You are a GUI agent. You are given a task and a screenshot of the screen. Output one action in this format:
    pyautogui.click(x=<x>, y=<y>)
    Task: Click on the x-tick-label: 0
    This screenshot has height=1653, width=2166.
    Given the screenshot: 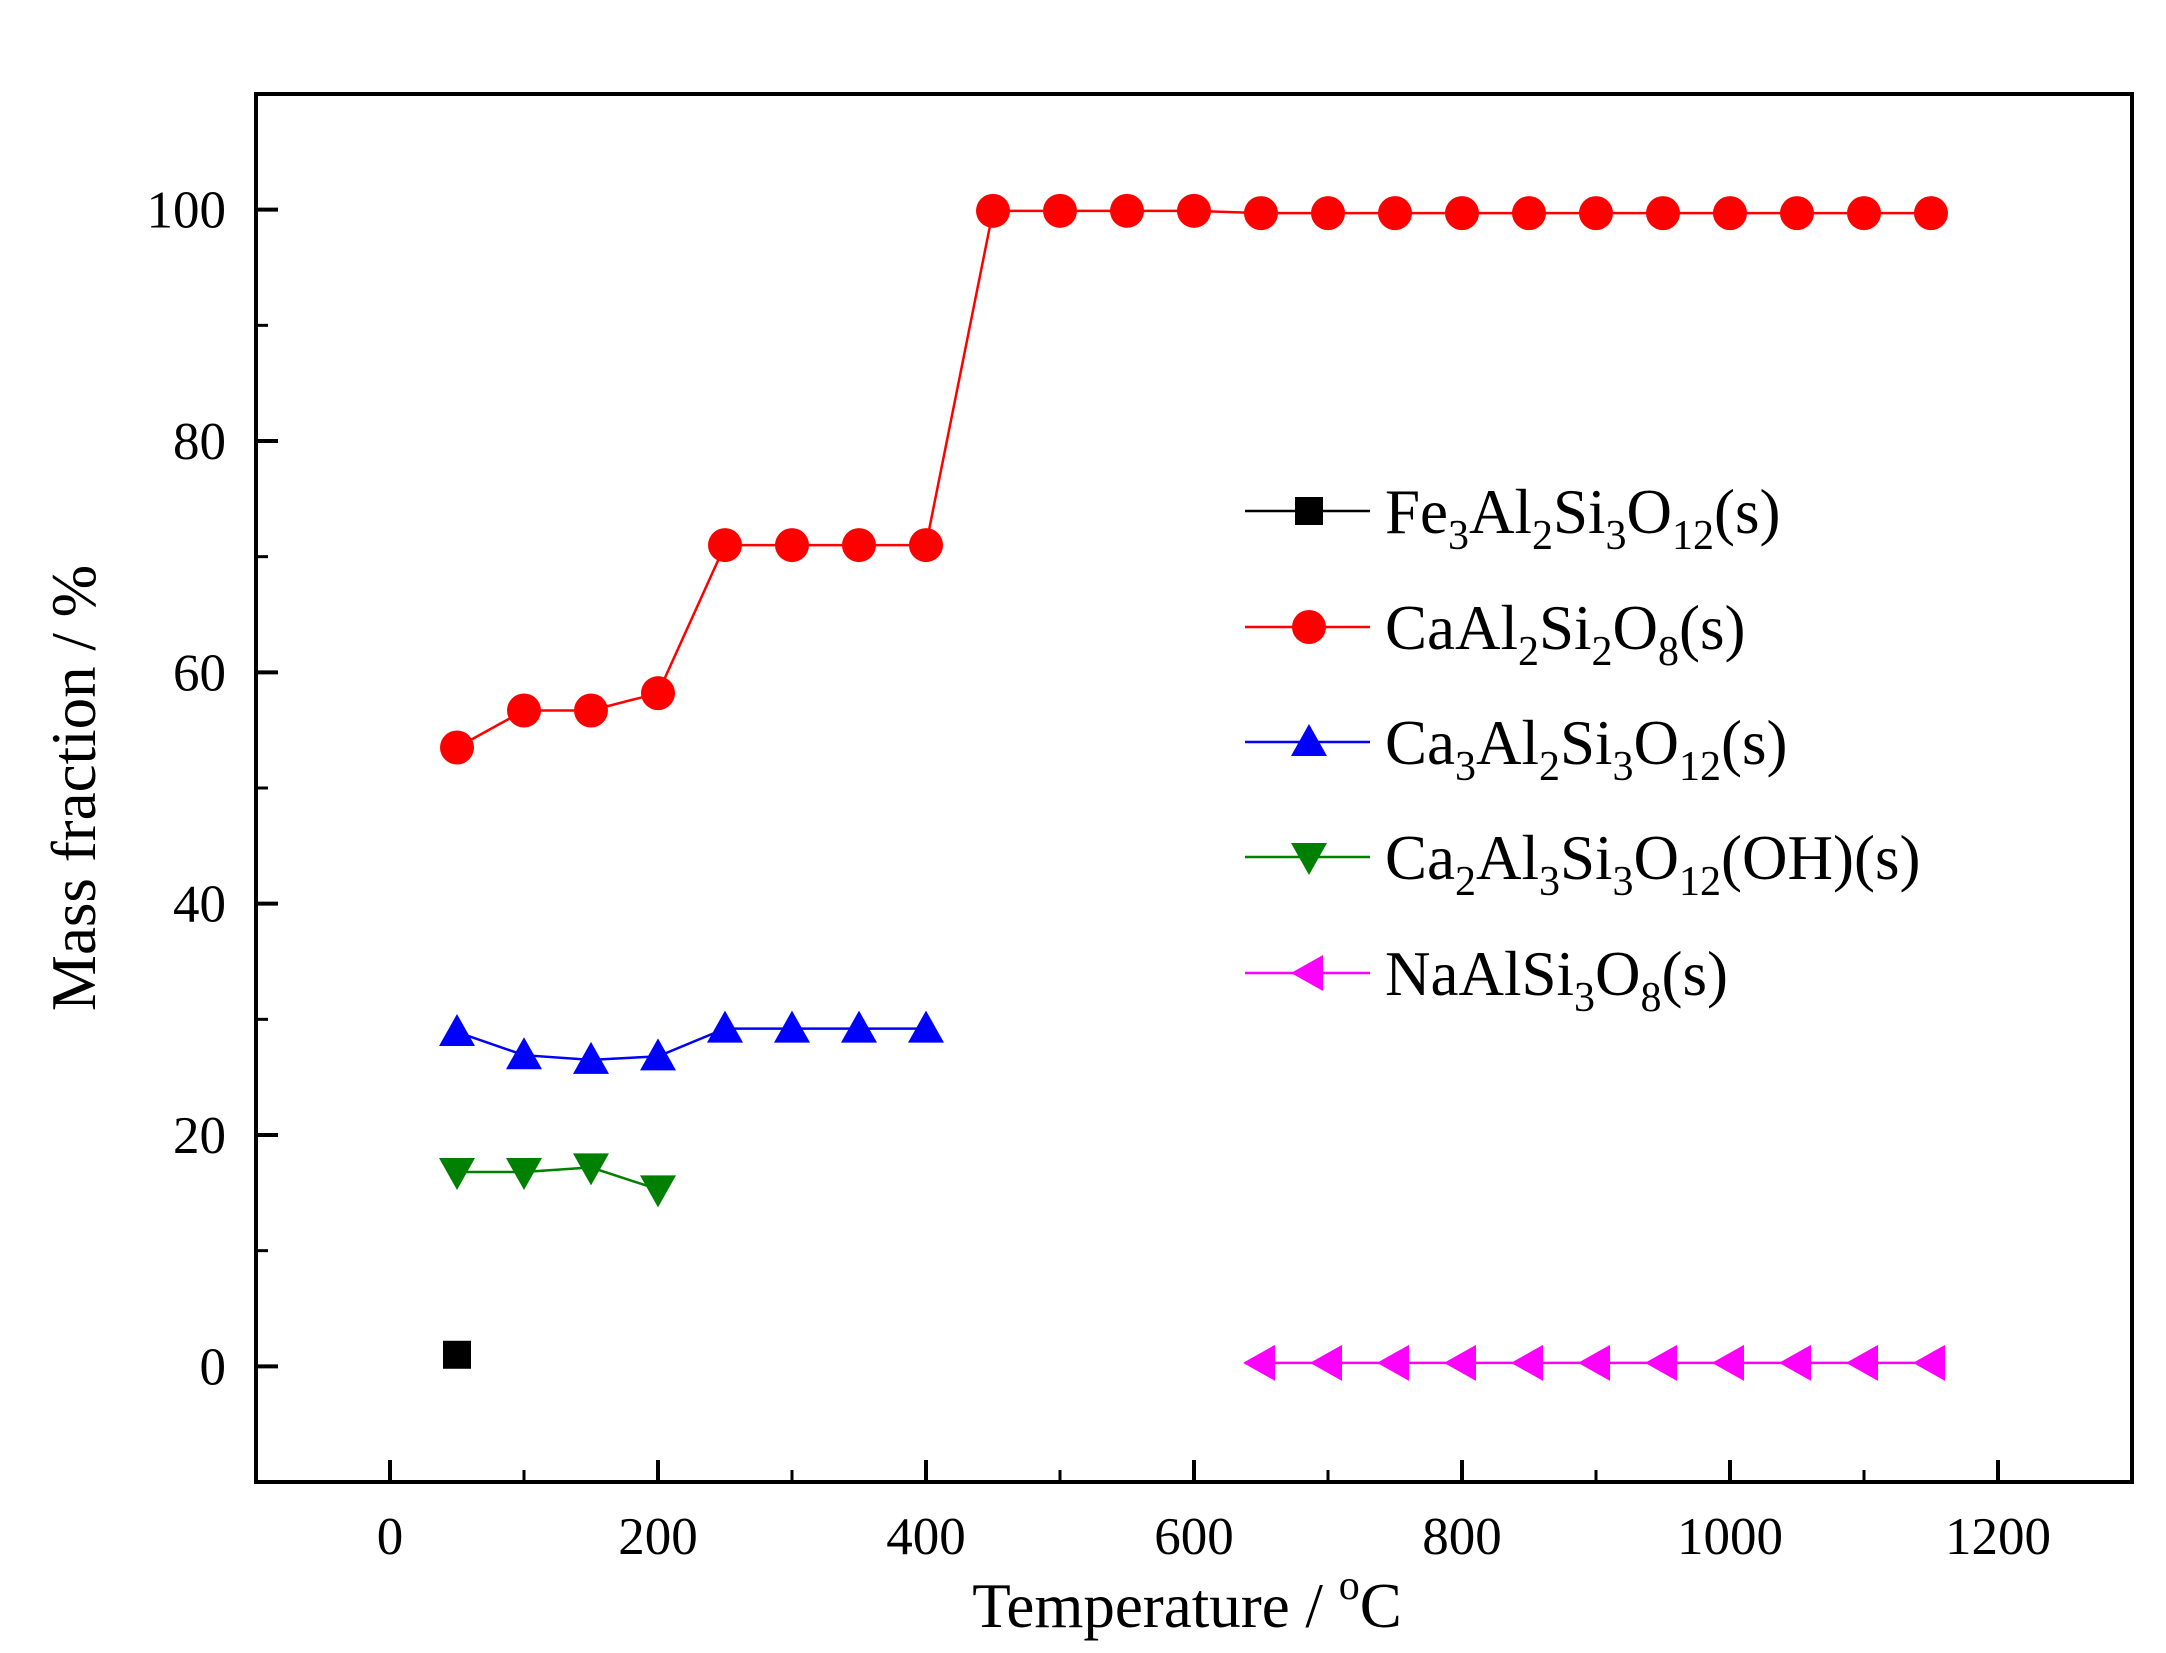 What is the action you would take?
    pyautogui.click(x=390, y=1537)
    